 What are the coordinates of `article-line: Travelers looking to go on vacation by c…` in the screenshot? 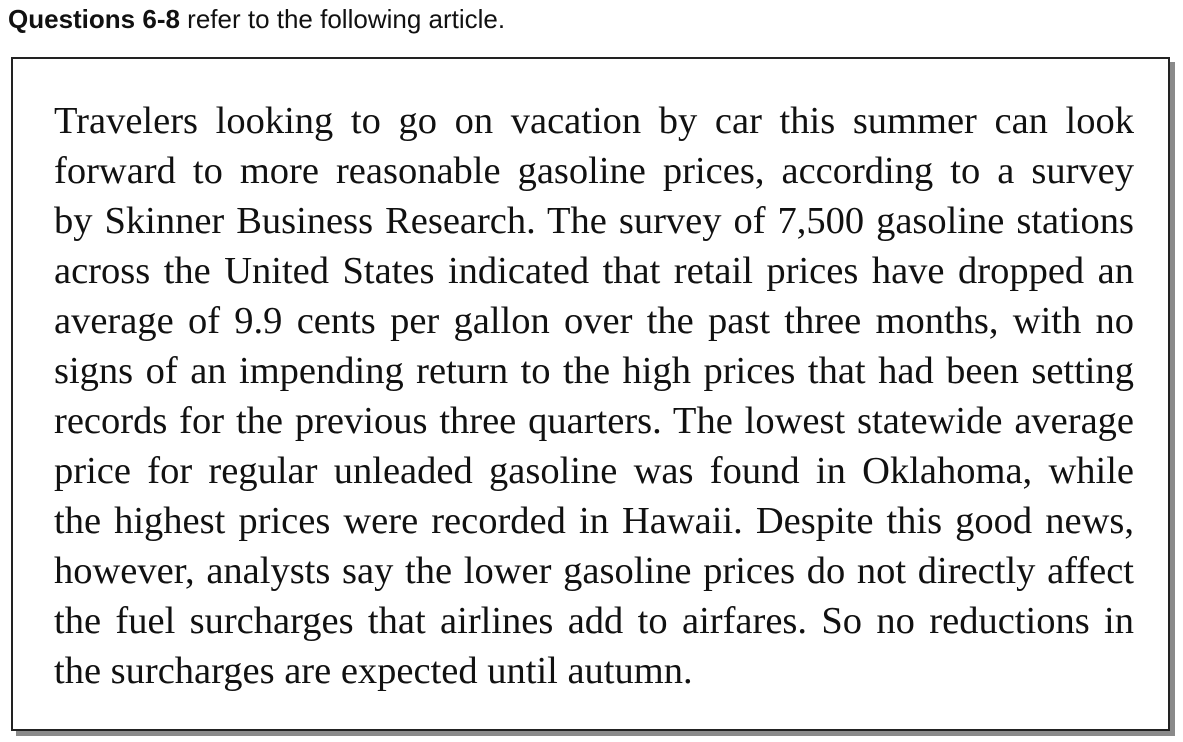 It's located at (594, 121).